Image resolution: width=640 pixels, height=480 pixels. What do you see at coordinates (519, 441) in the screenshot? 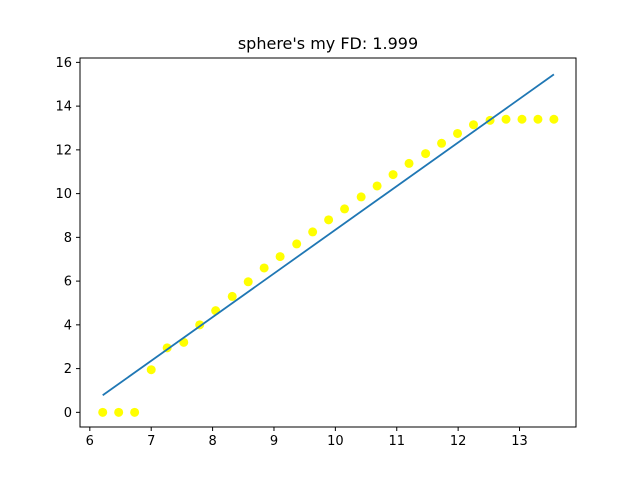
I see `x-tick-label: 13` at bounding box center [519, 441].